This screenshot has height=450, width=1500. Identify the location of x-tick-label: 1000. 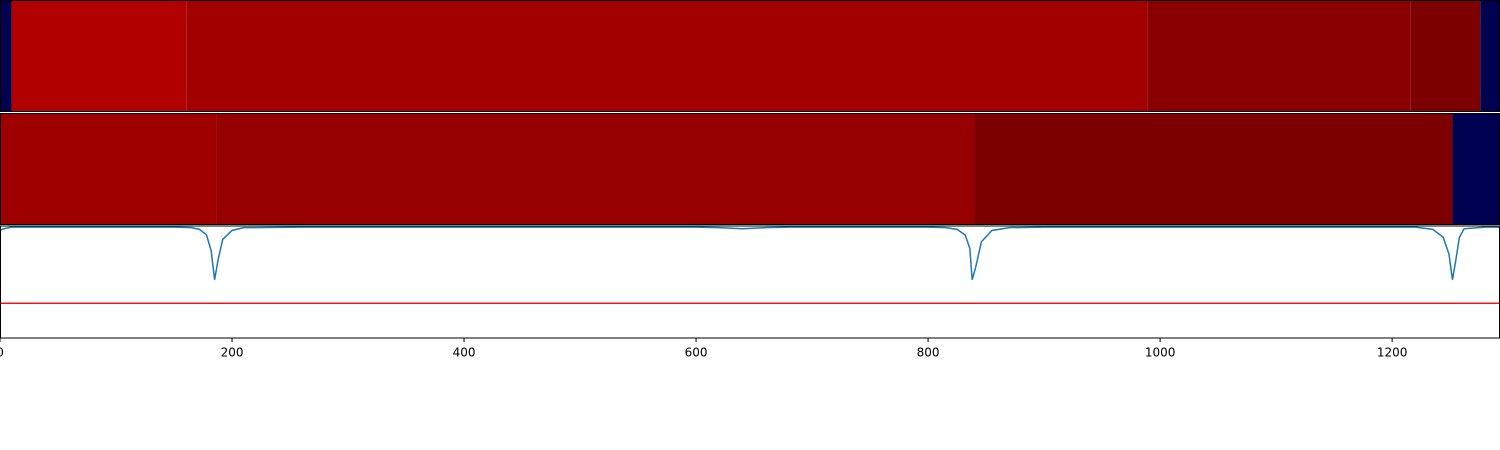
(1160, 353).